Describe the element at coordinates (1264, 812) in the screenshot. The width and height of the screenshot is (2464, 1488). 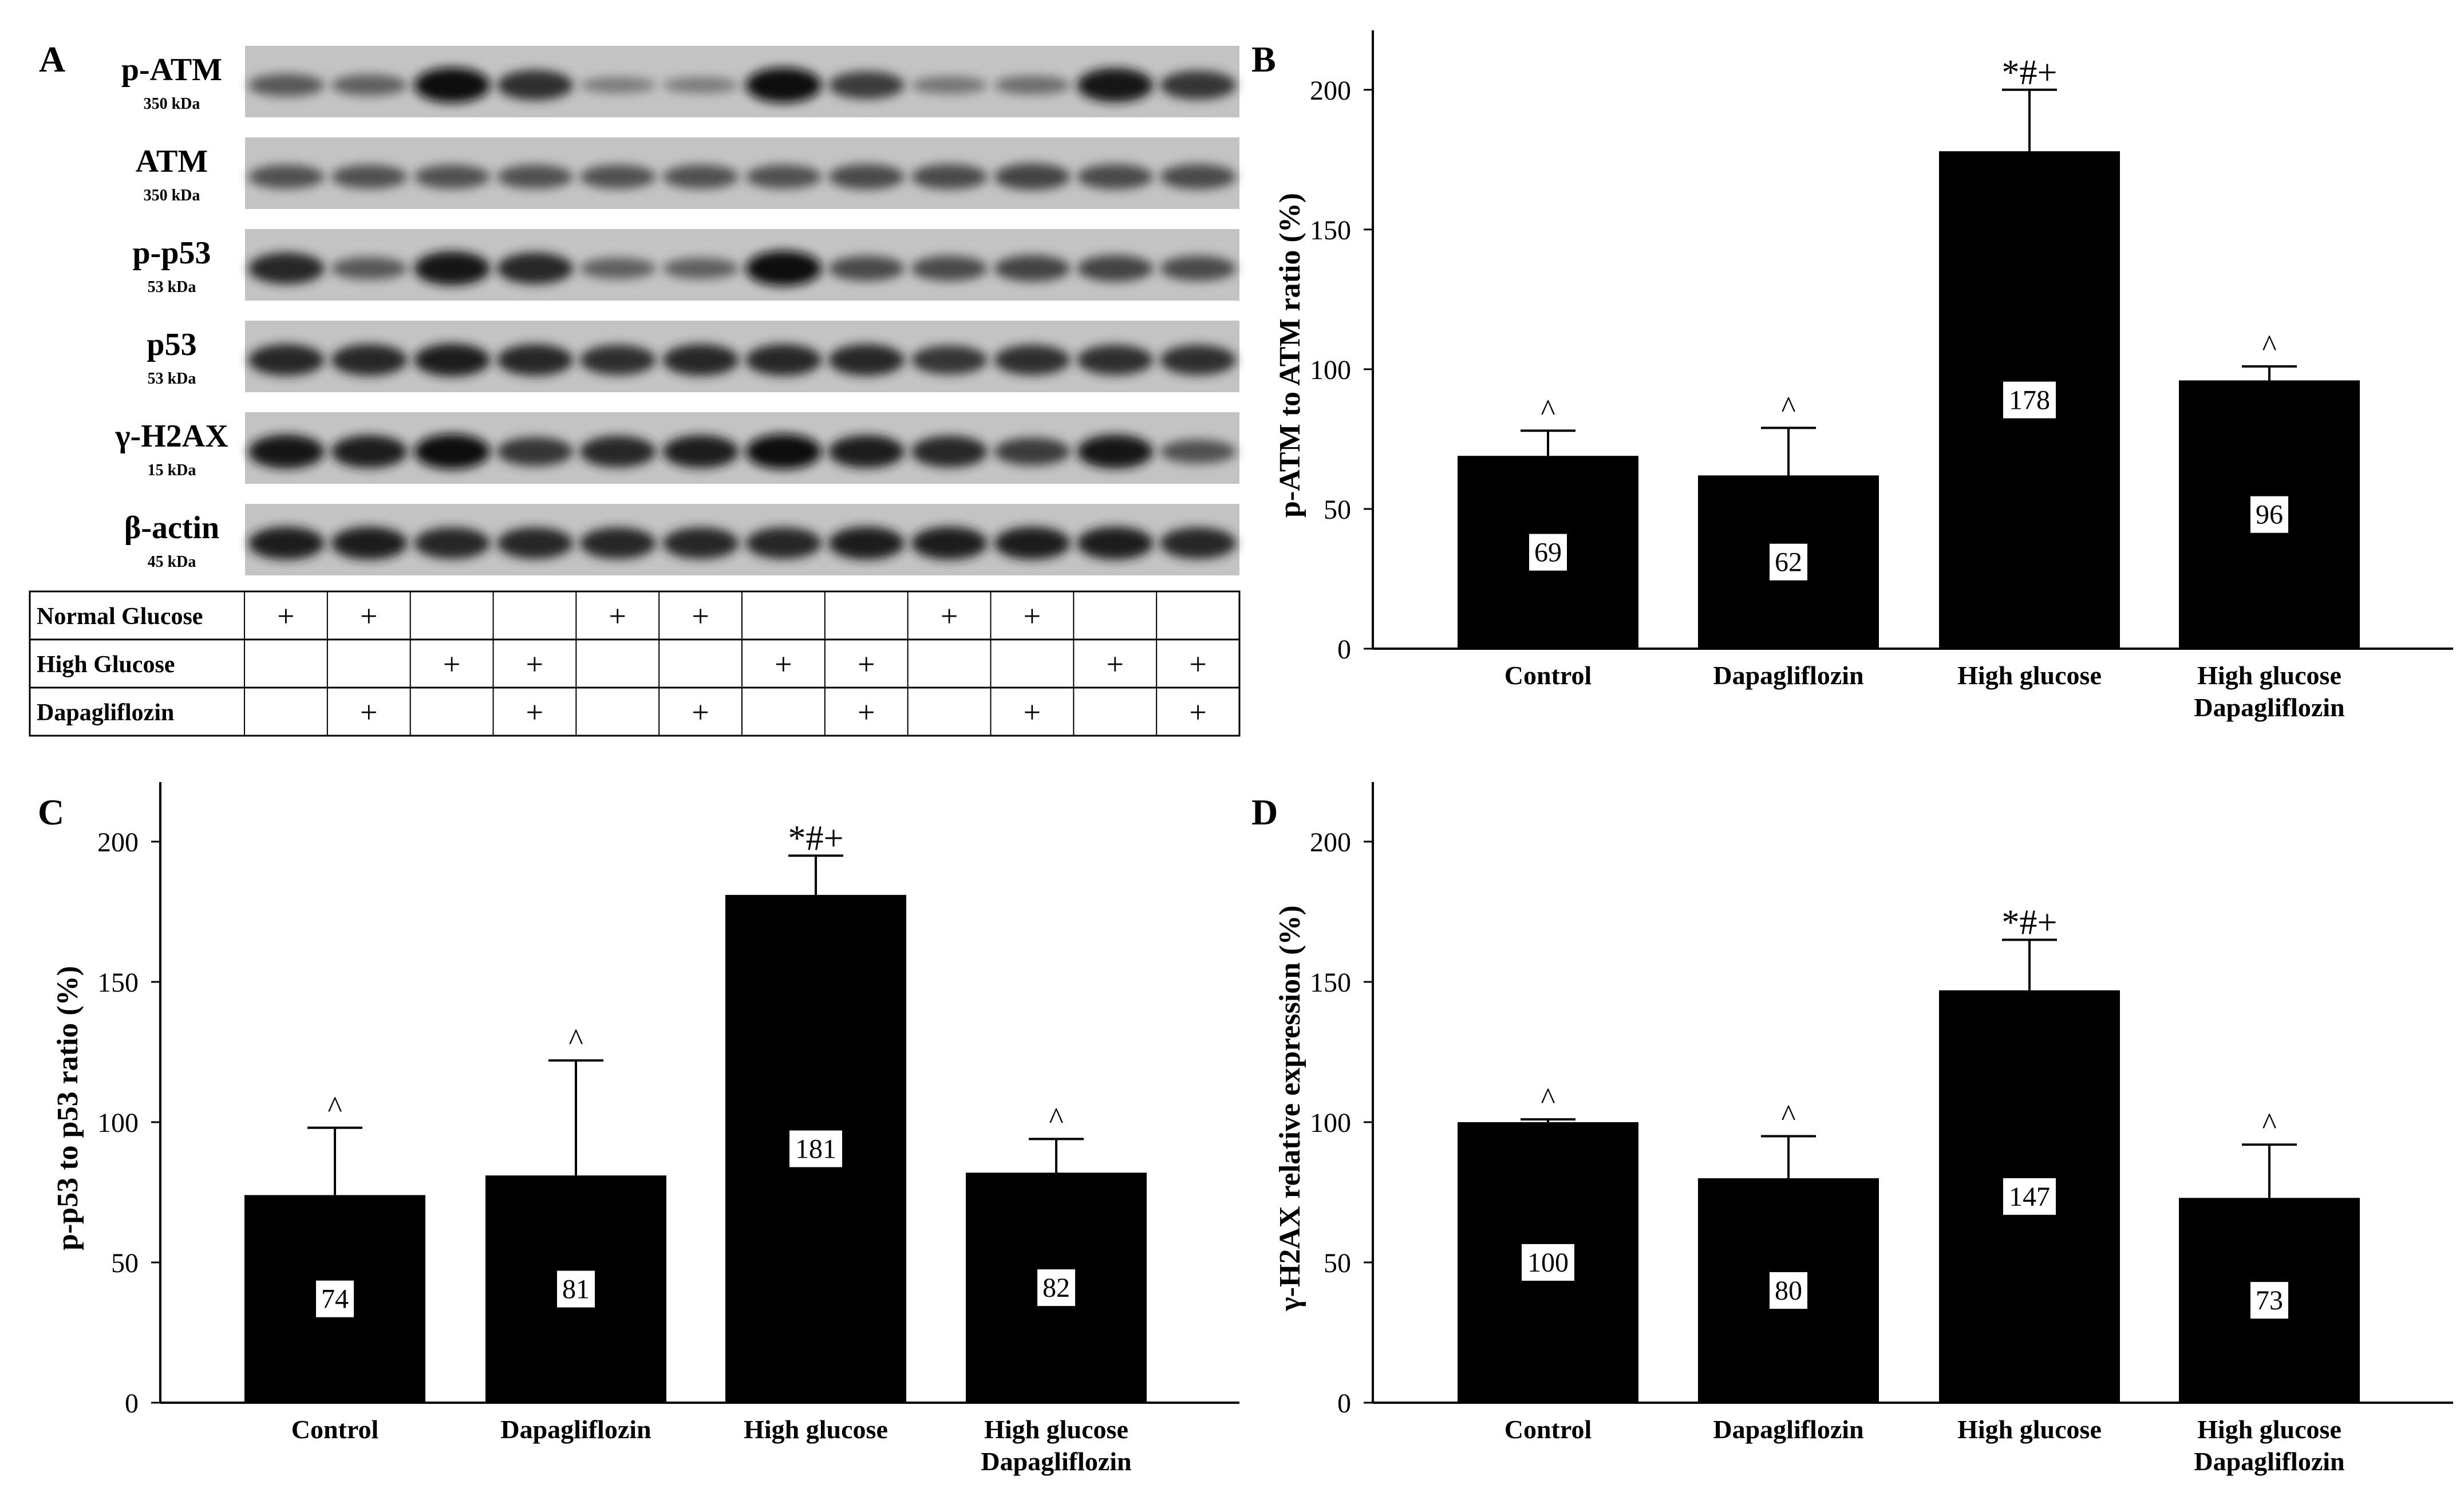
I see `panel-letter: D` at that location.